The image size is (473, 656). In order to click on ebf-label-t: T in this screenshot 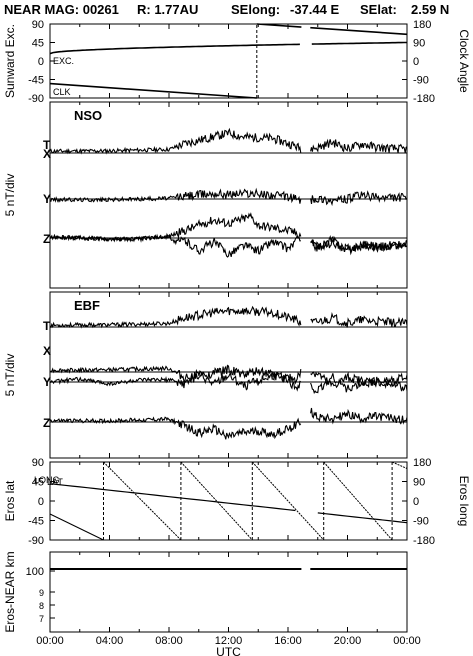, I will do `click(47, 326)`.